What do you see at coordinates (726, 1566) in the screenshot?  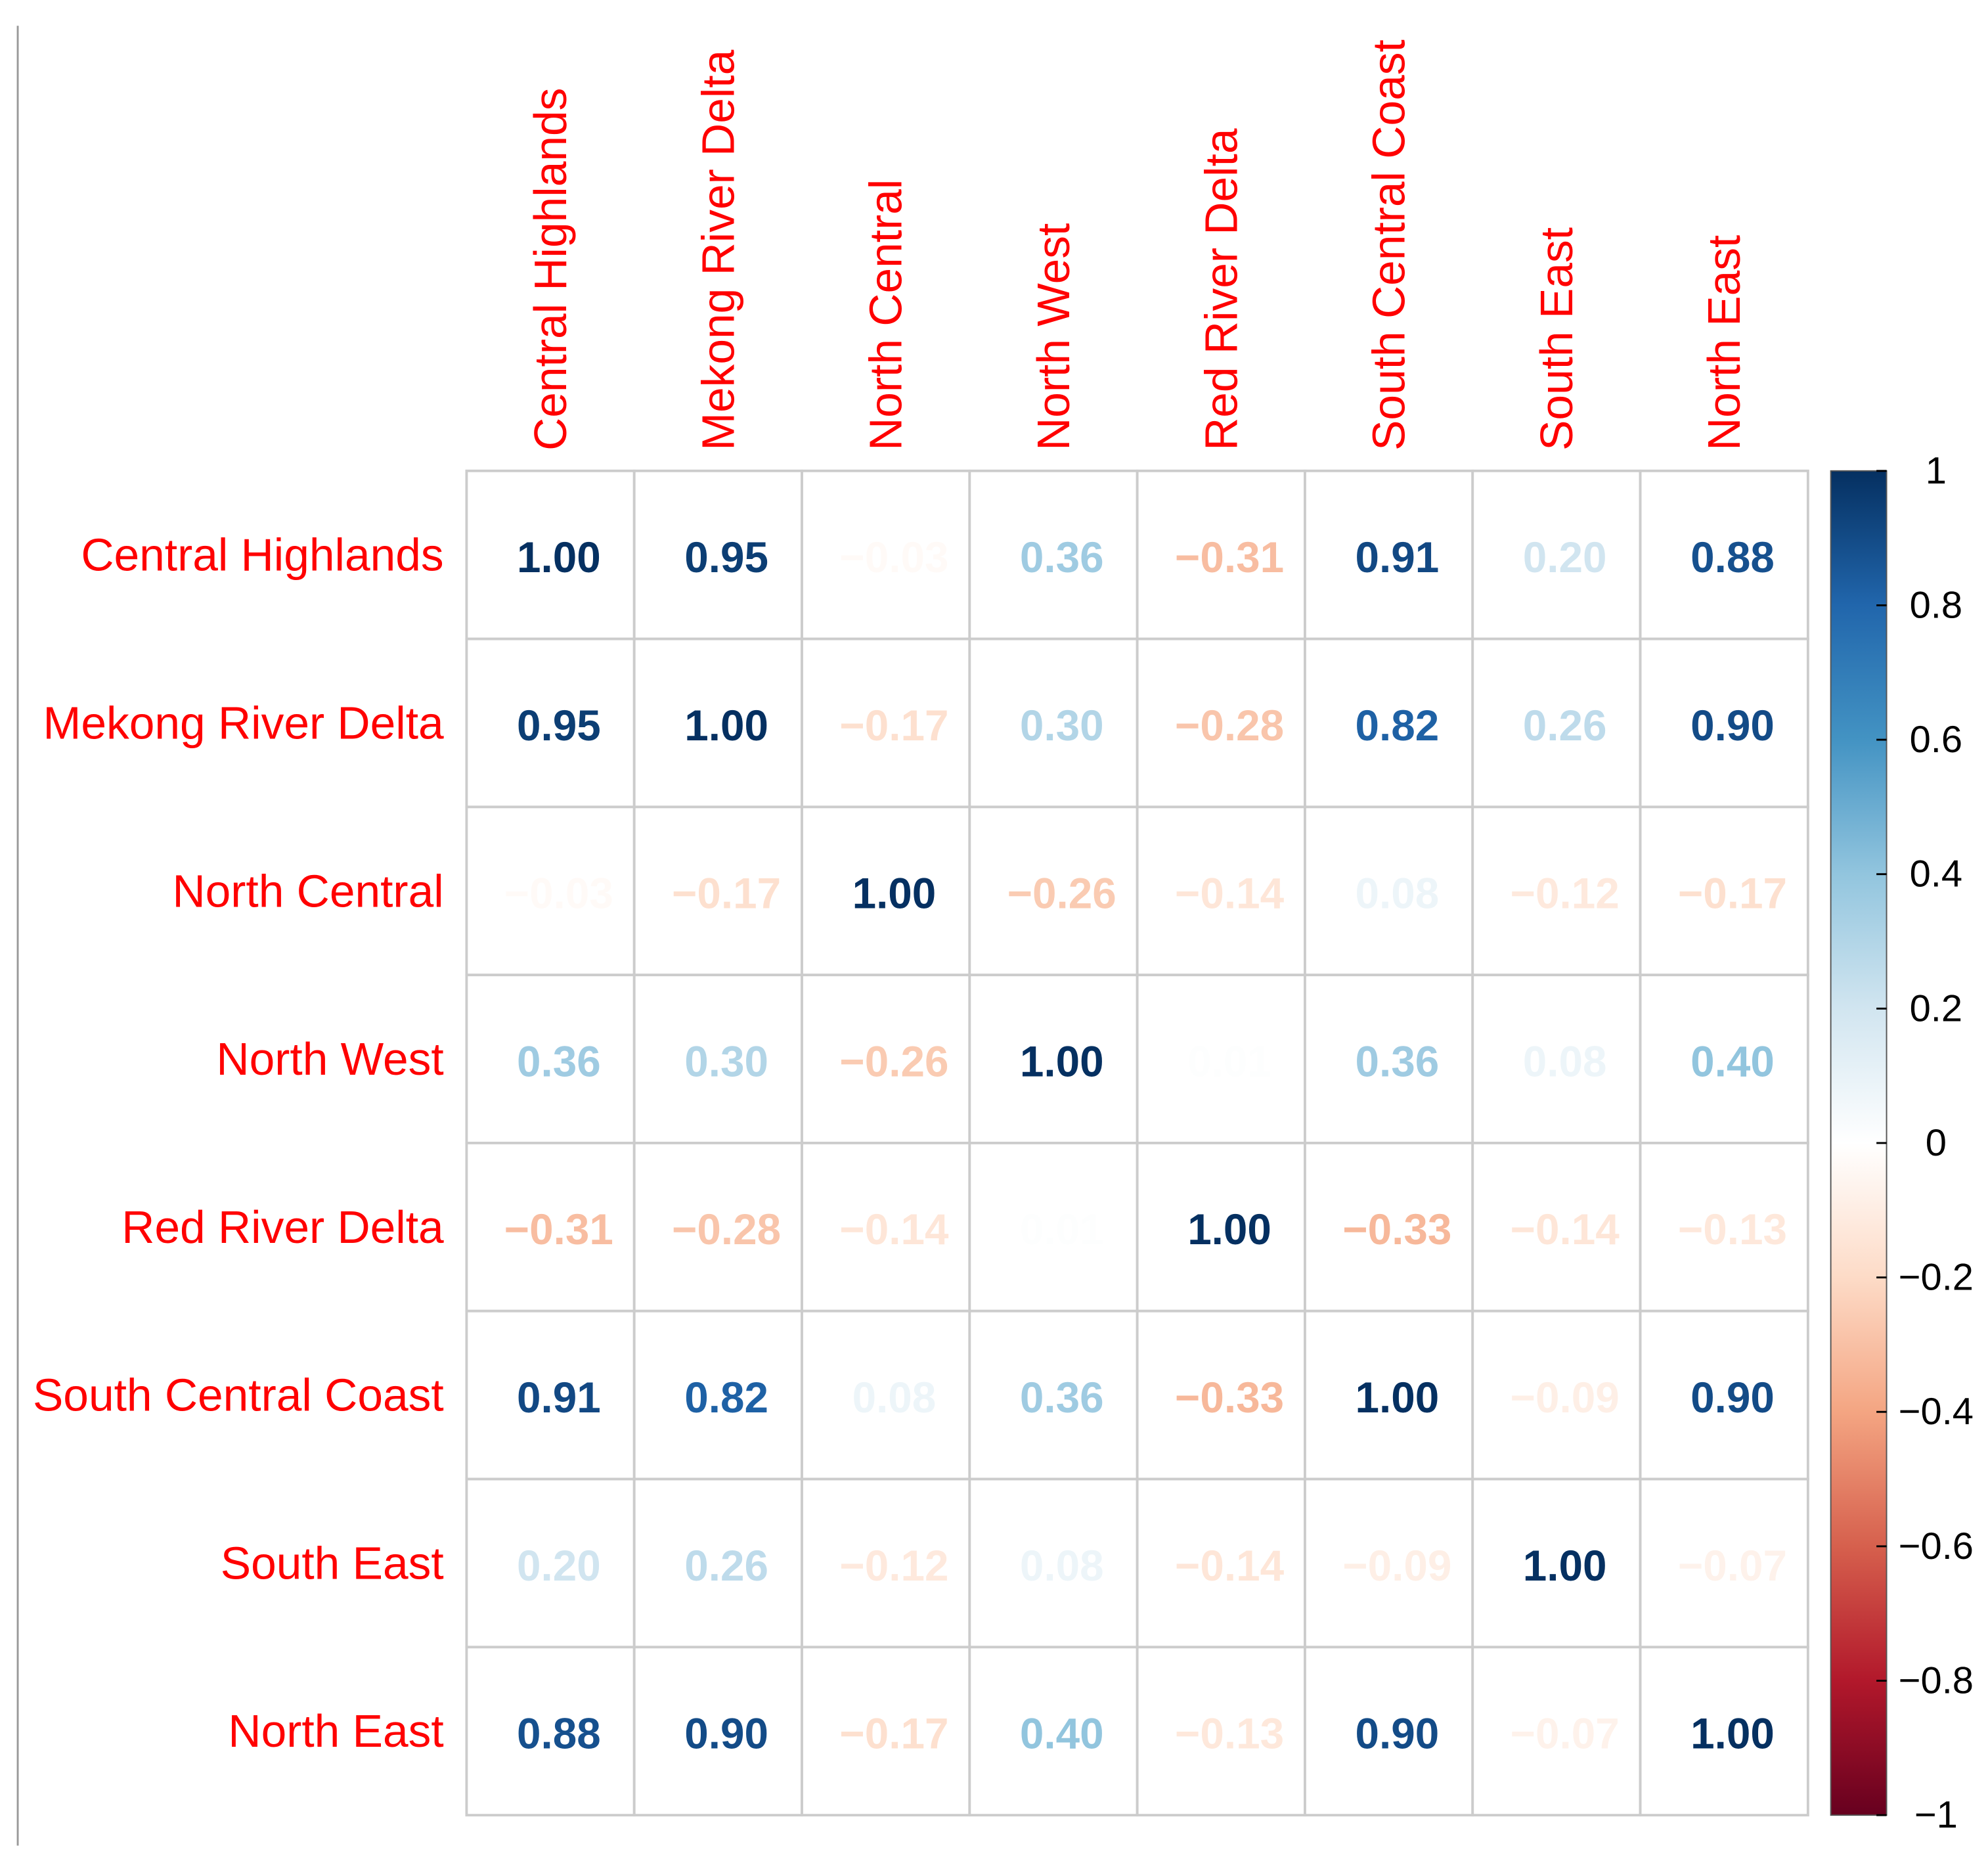 I see `cell-value: 0.26` at bounding box center [726, 1566].